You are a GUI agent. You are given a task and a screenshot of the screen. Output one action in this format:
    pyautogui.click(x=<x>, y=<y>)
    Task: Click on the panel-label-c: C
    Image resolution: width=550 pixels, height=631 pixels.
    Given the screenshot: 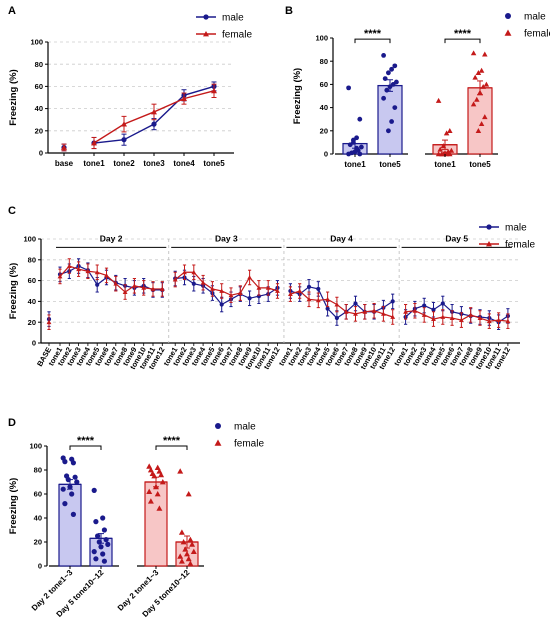 What is the action you would take?
    pyautogui.click(x=12, y=211)
    